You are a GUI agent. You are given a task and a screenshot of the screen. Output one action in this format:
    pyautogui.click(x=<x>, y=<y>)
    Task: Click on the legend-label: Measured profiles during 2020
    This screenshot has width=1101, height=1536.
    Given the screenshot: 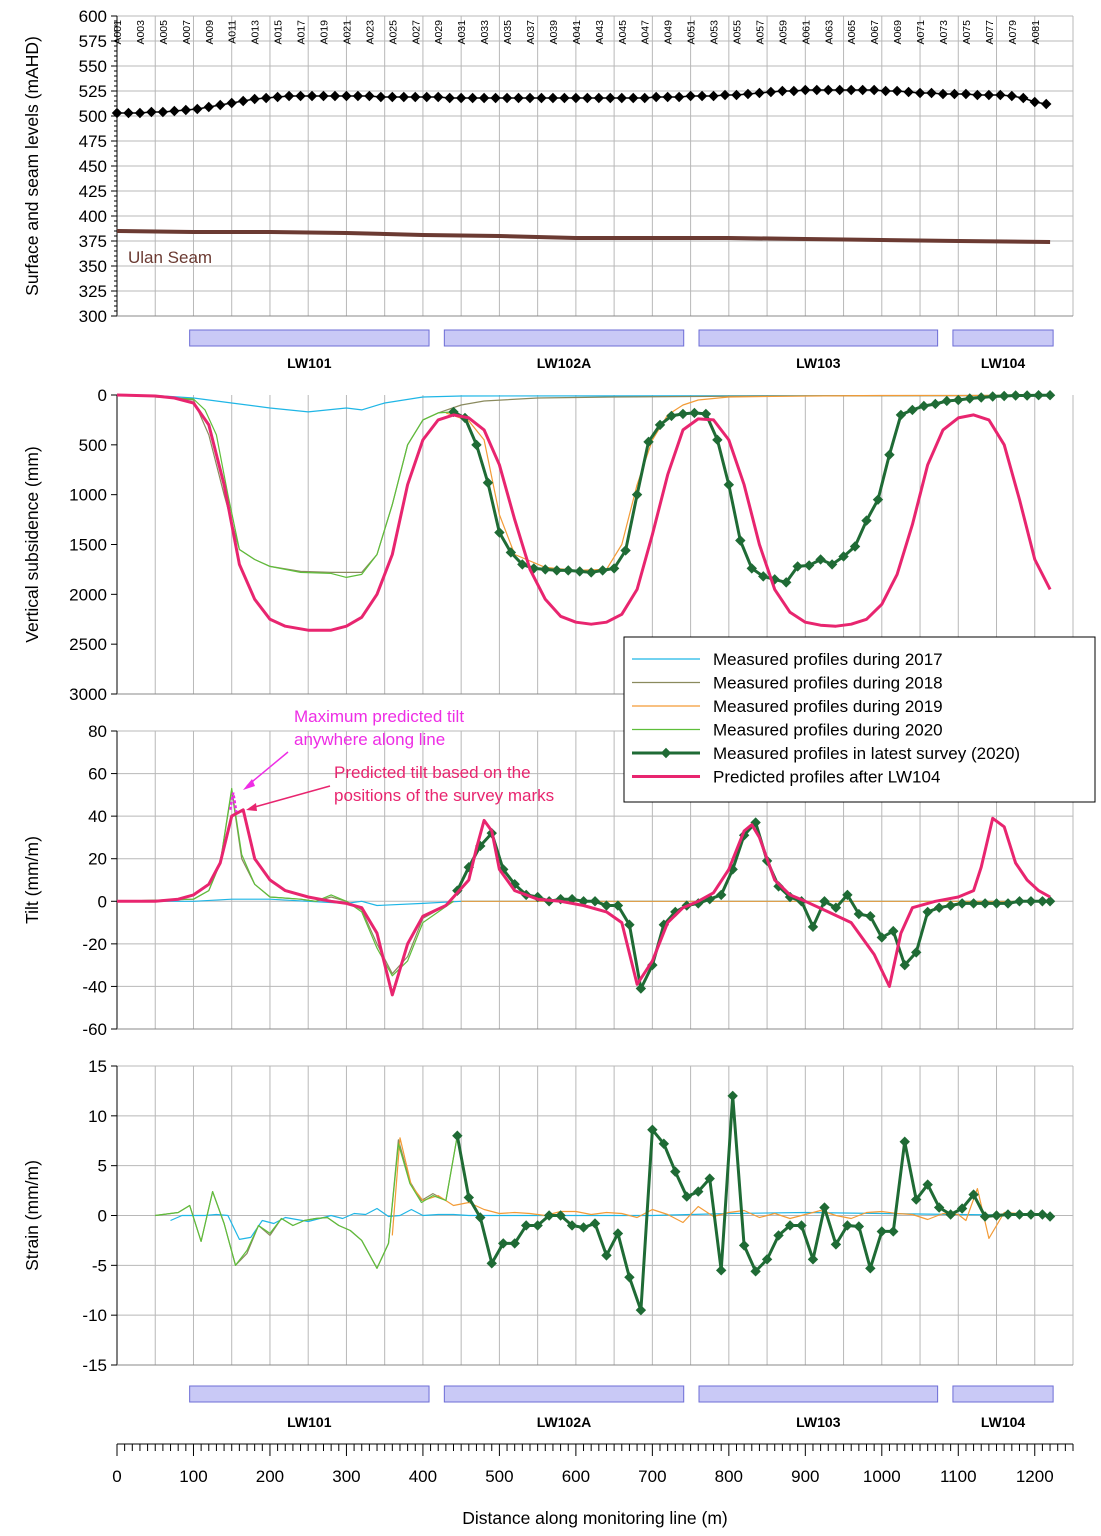 What is the action you would take?
    pyautogui.click(x=828, y=730)
    